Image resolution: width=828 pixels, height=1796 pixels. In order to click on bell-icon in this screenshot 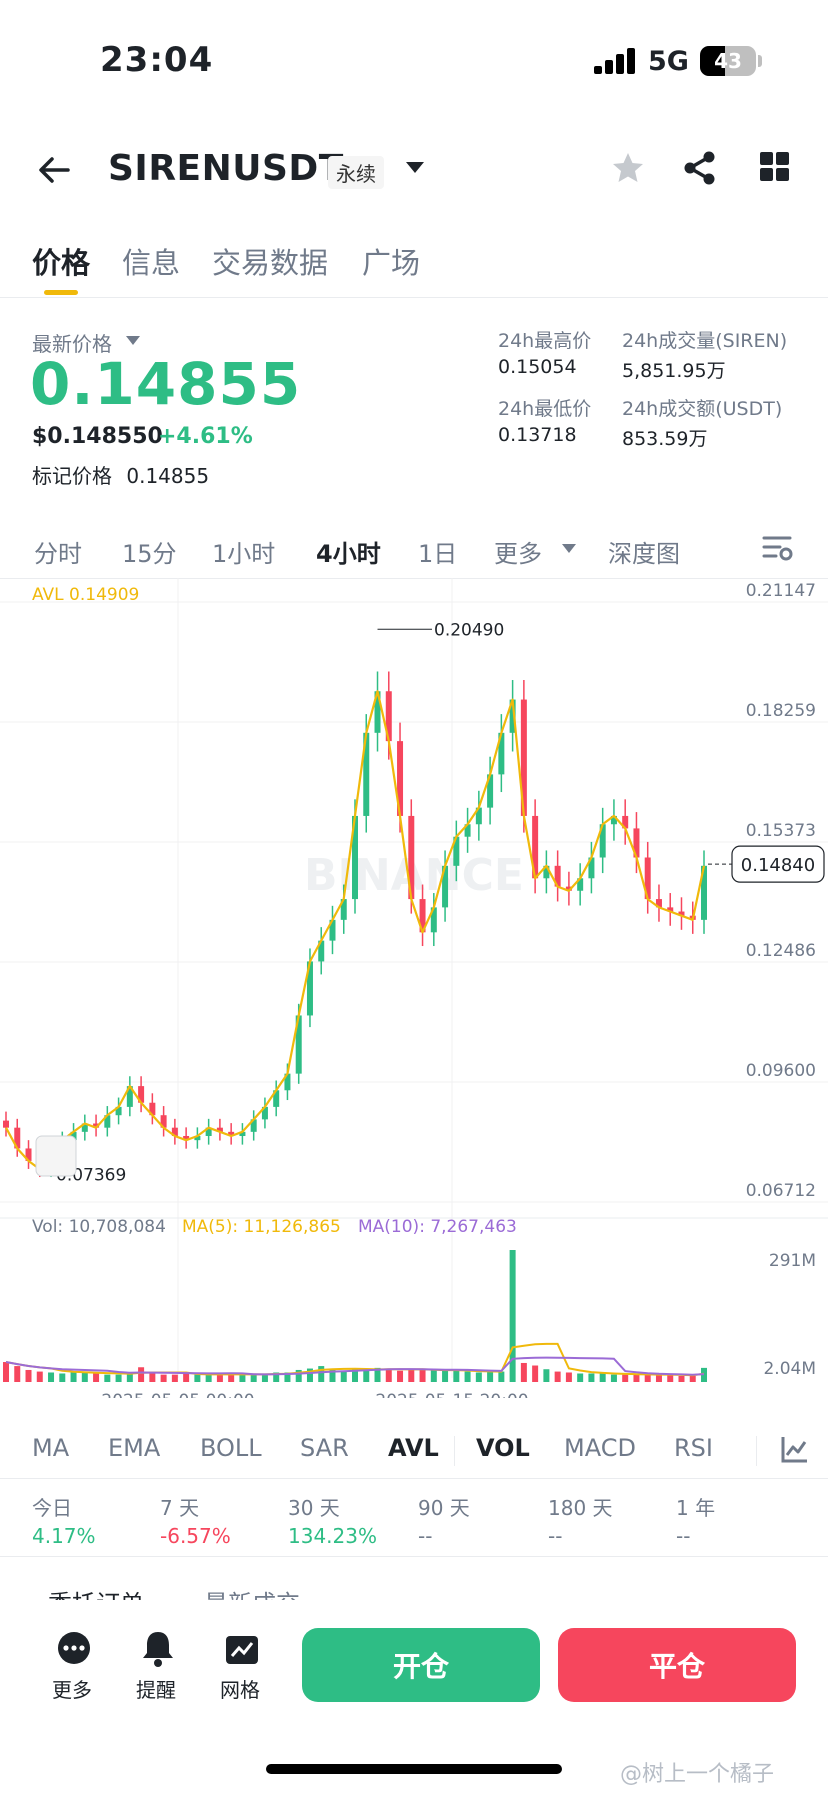, I will do `click(158, 1648)`.